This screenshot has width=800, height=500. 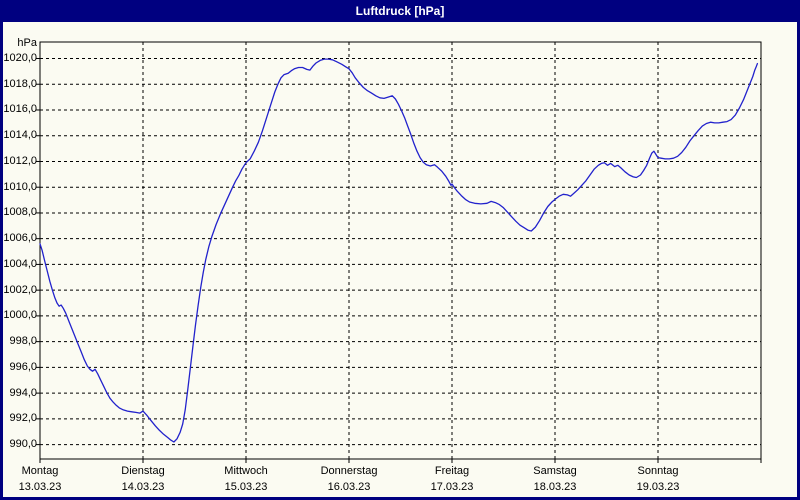 I want to click on y-tick-label: 1000,0, so click(x=20, y=315).